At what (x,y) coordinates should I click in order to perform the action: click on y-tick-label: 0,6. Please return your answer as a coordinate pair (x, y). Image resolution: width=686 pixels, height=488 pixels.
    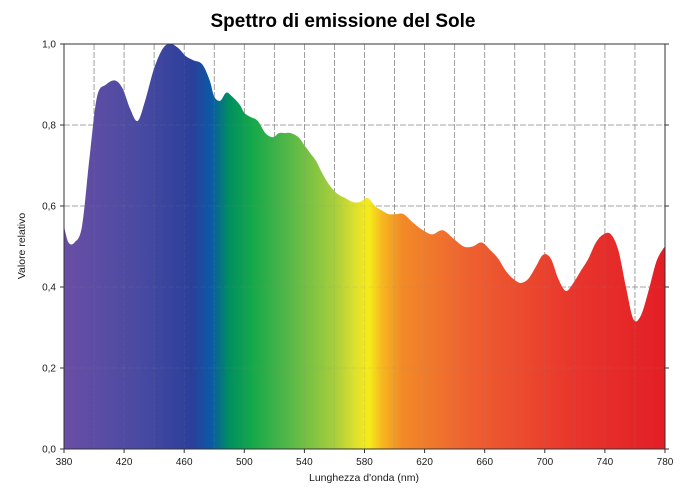
    Looking at the image, I should click on (49, 207).